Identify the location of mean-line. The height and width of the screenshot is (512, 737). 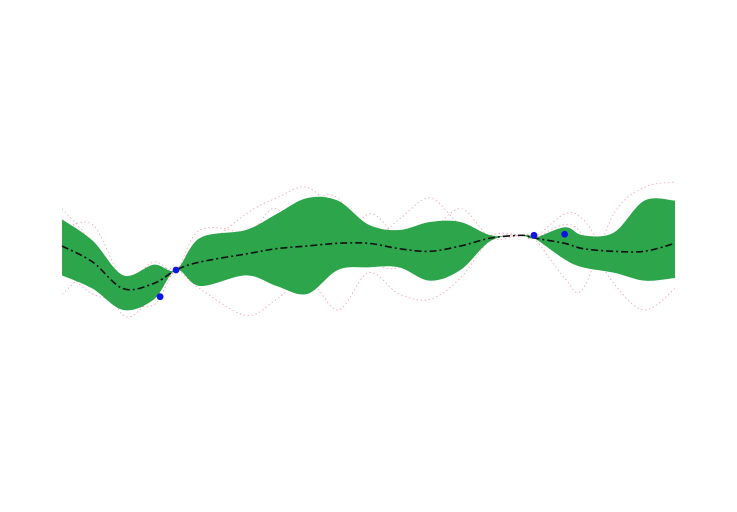
(368, 262).